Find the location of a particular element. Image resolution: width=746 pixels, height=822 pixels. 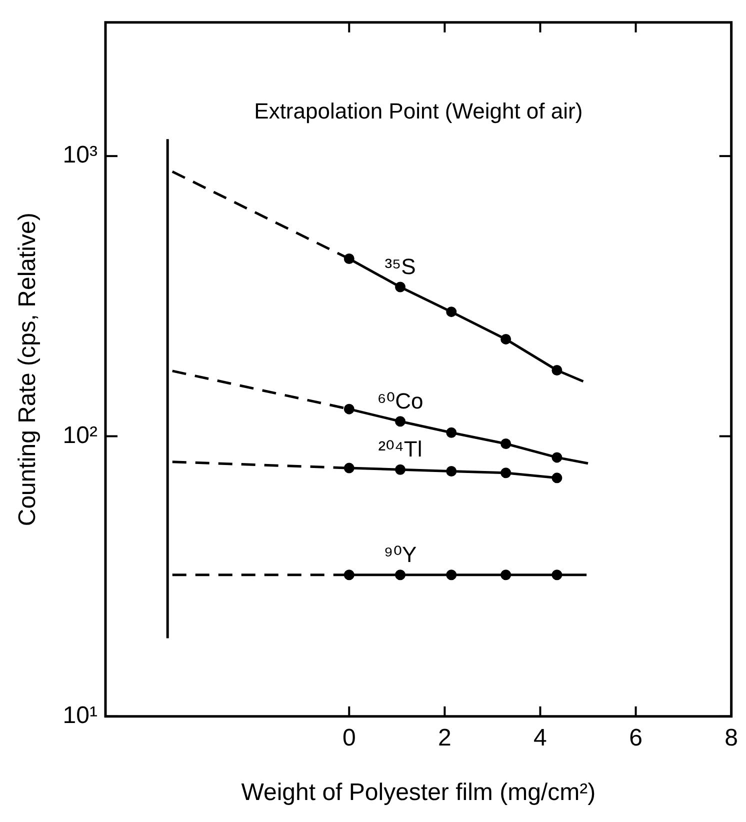

y-tick-label: 10³ is located at coordinates (80, 155).